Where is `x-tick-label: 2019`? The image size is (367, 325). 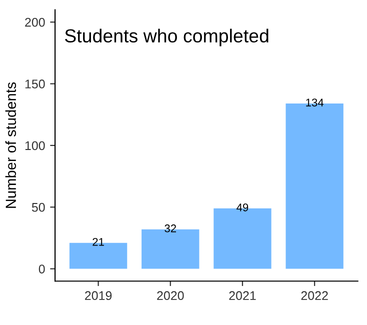
x-tick-label: 2019 is located at coordinates (98, 295).